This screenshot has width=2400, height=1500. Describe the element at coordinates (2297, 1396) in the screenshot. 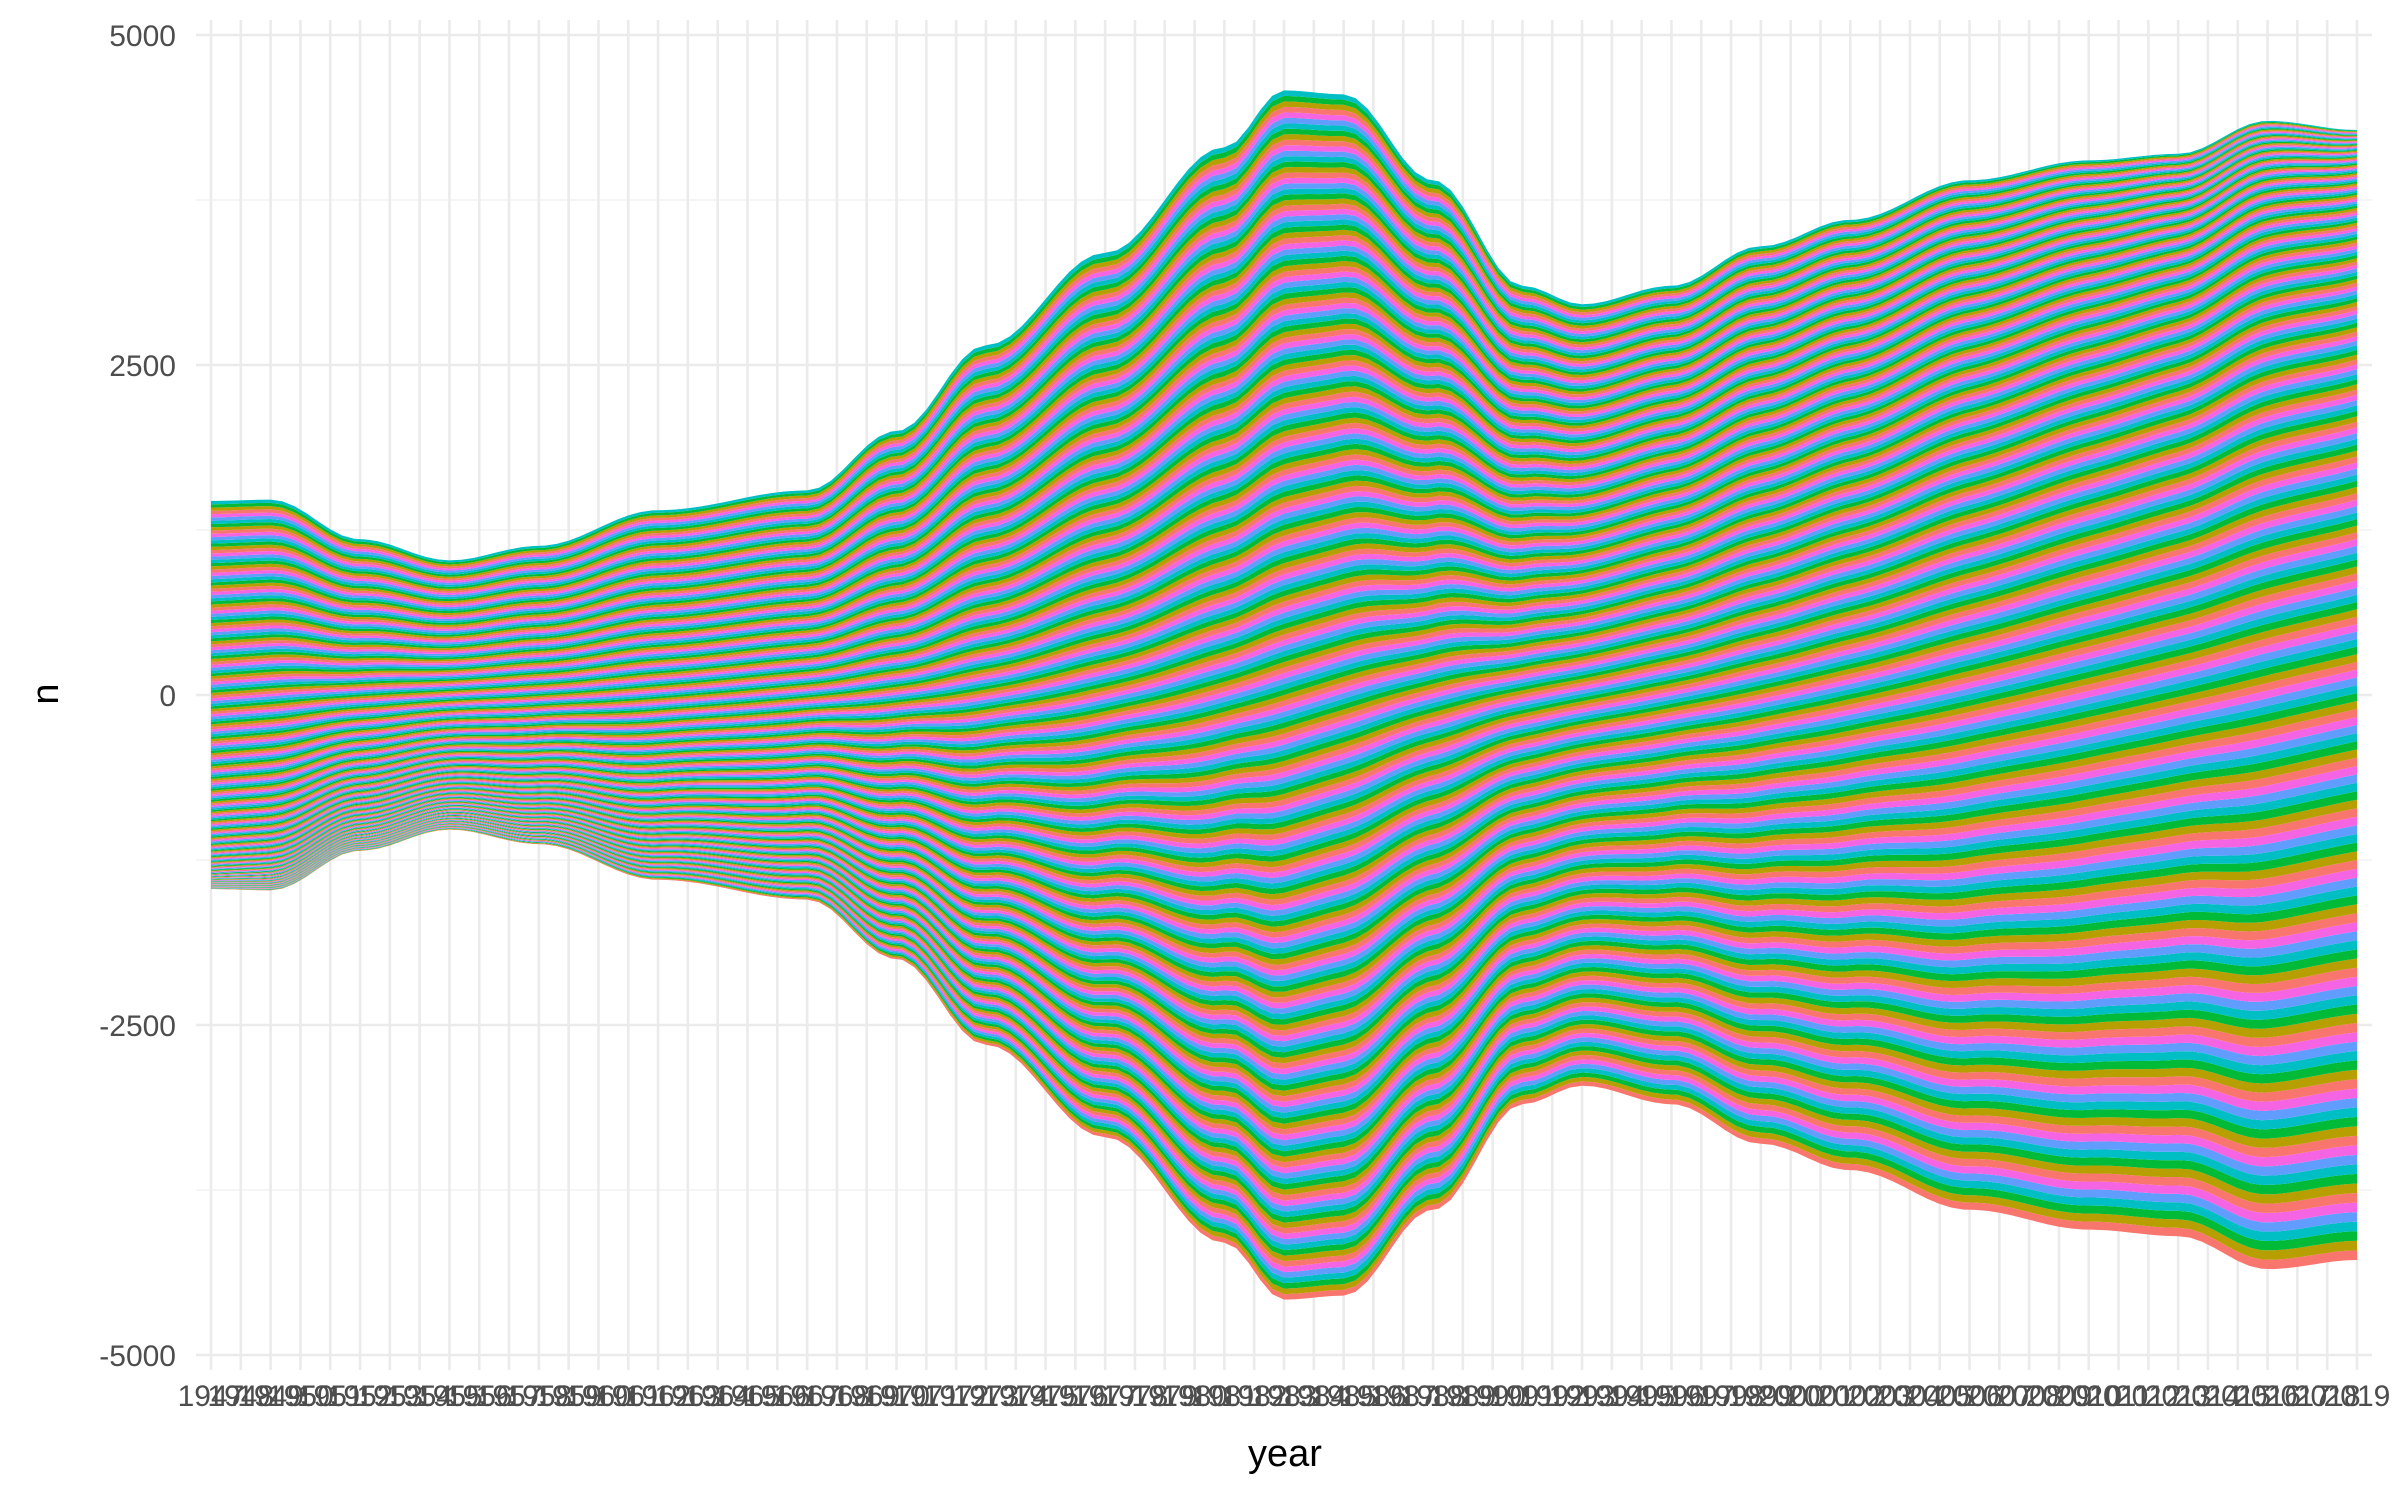

I see `x-tick-label: 2017` at that location.